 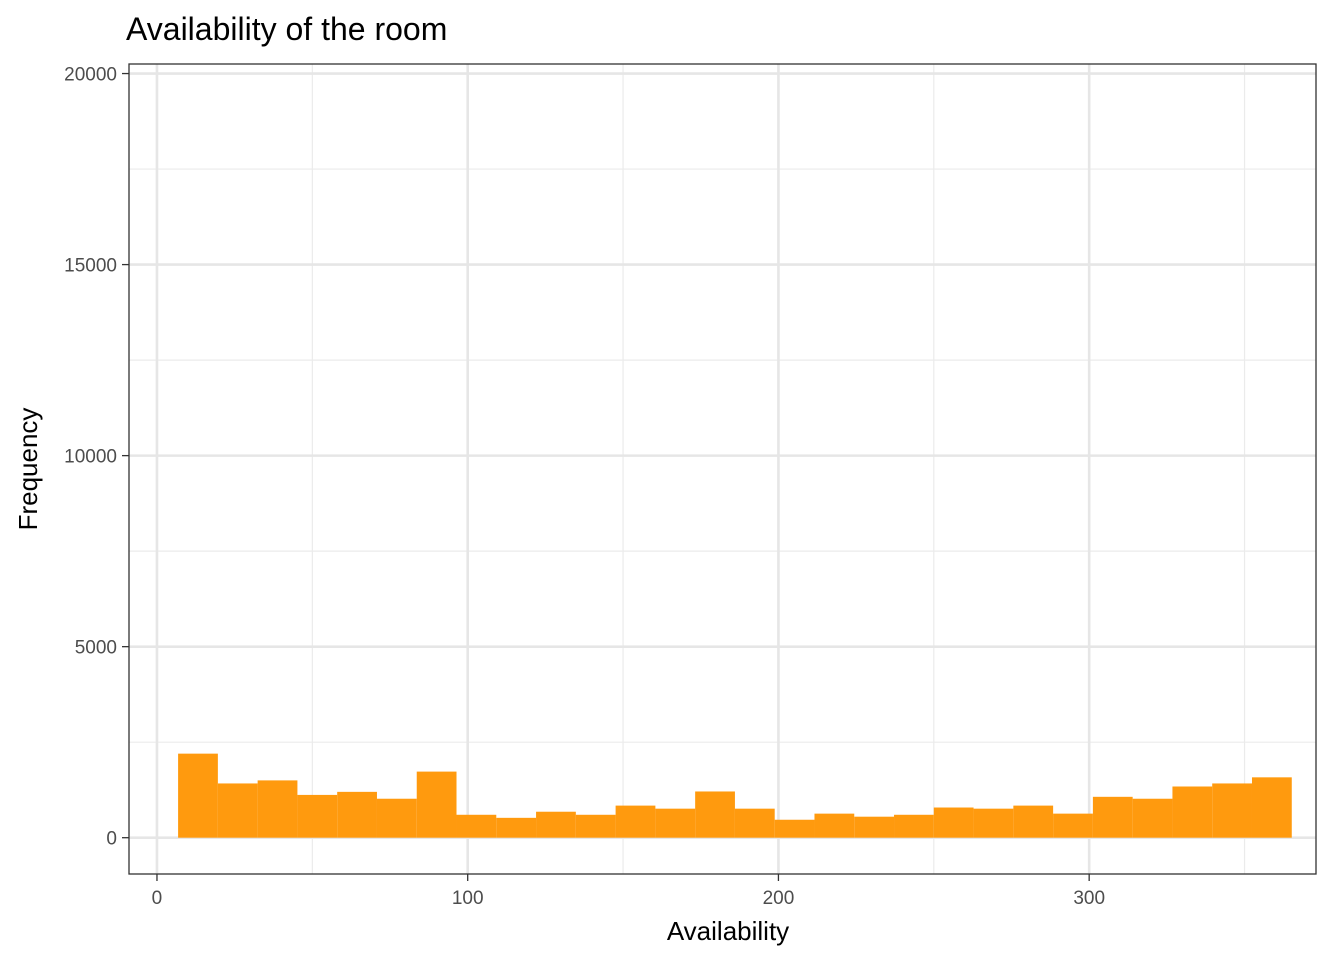 I want to click on x-tick-label: 200, so click(x=779, y=898).